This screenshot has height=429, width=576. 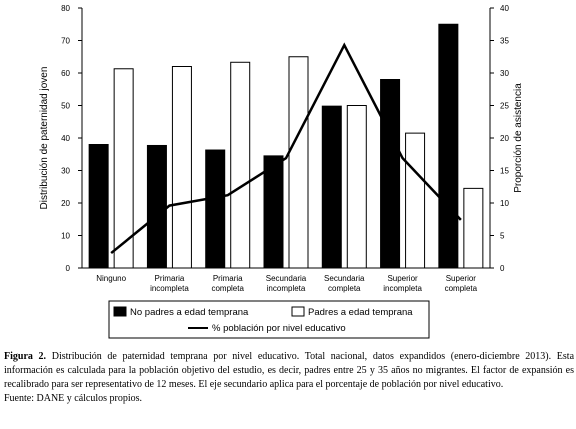 I want to click on legend-label-padres: Padres a edad temprana, so click(x=360, y=312).